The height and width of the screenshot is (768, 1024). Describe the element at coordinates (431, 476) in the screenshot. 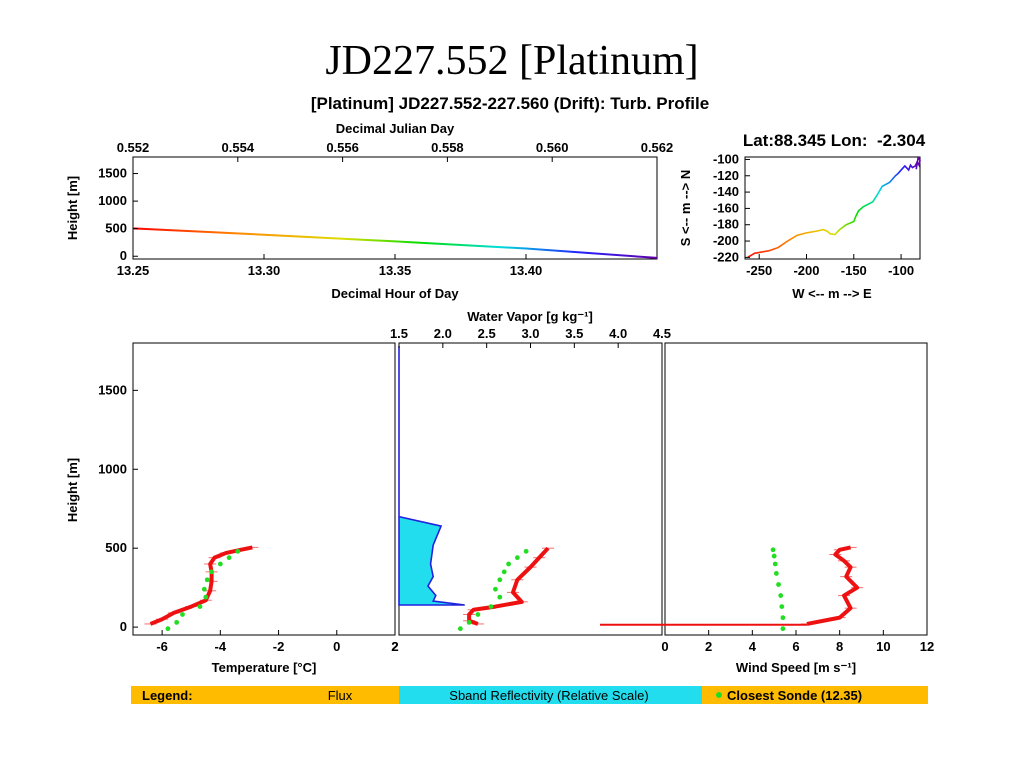

I see `sband-reflectivity-area` at that location.